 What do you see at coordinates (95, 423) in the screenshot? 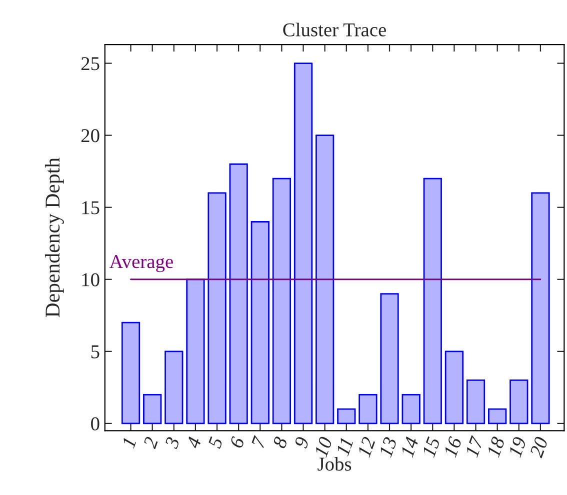
I see `y-tick-label: 0` at bounding box center [95, 423].